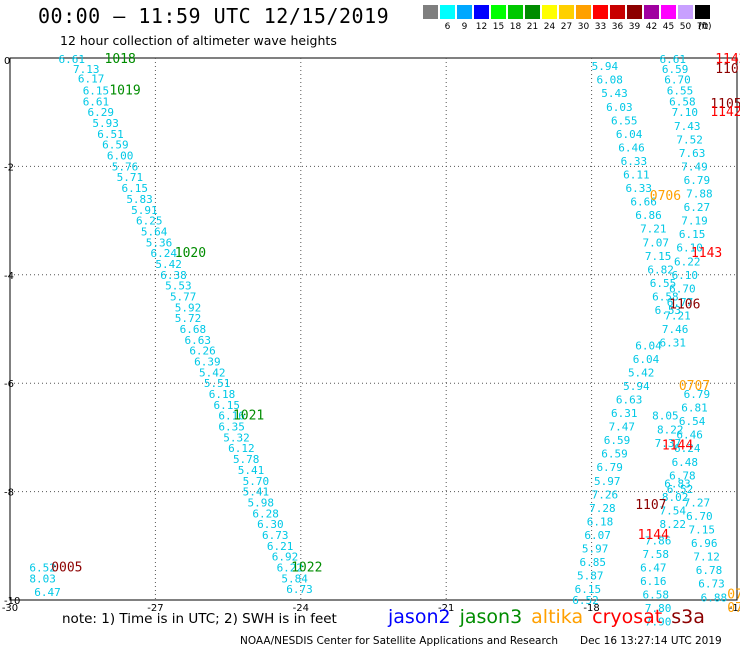  Describe the element at coordinates (101, 112) in the screenshot. I see `wave-height-value: 6.29` at that location.